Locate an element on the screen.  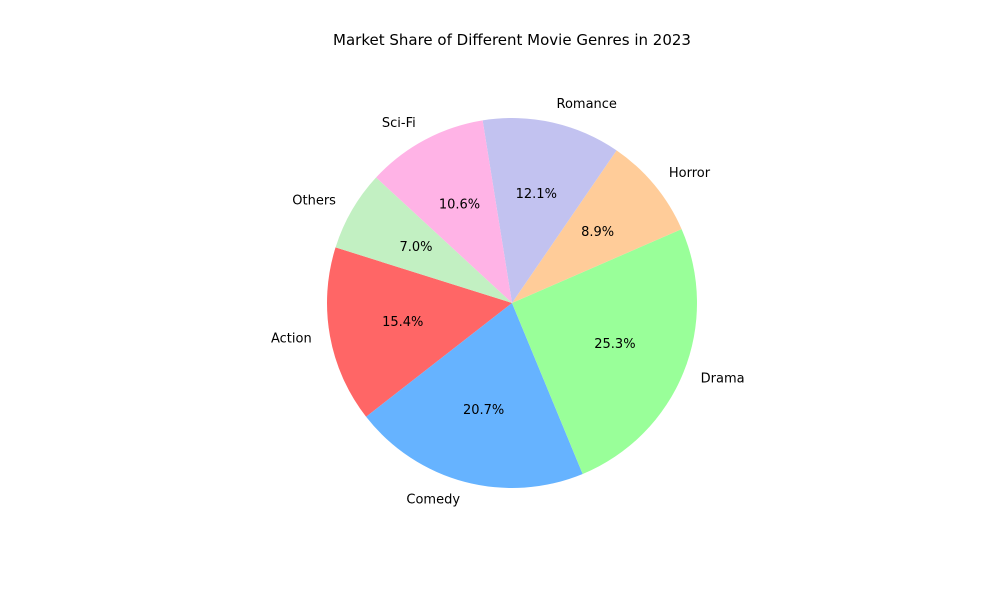
slice-label: Sci-Fi is located at coordinates (399, 123).